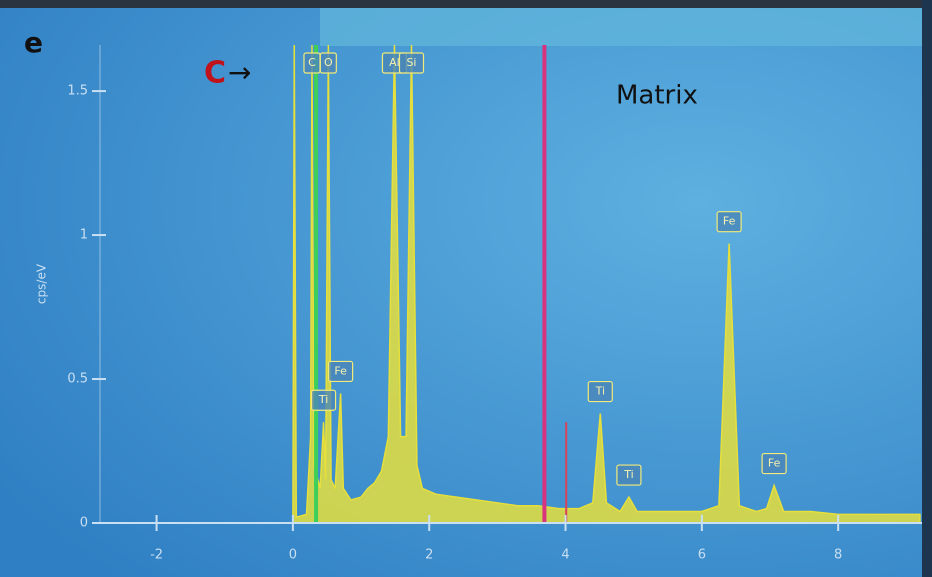 The height and width of the screenshot is (577, 932). Describe the element at coordinates (657, 96) in the screenshot. I see `annotation: Matrix` at that location.